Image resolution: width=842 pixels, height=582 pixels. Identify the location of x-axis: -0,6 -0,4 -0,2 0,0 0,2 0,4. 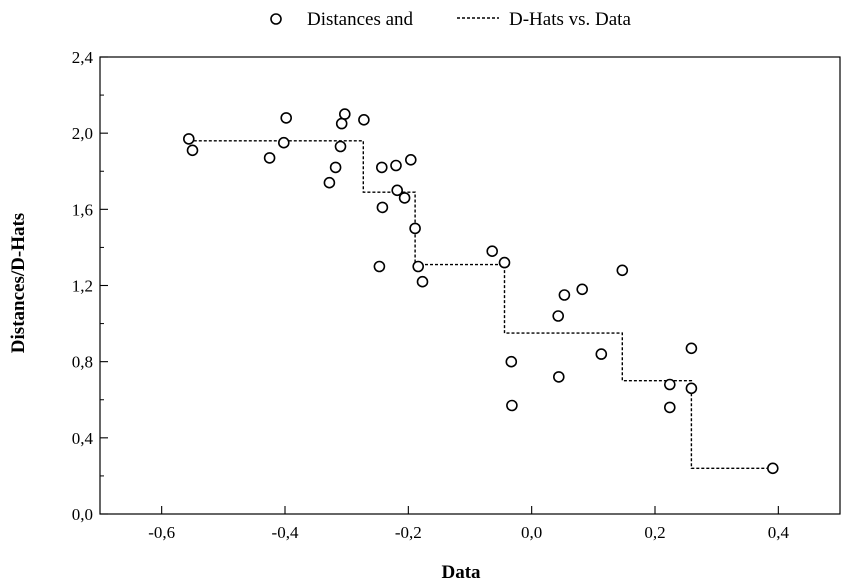
(468, 524).